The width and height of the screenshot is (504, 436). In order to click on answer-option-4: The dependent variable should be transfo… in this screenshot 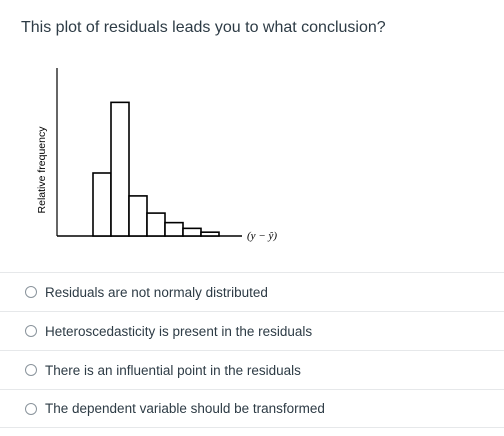, I will do `click(252, 408)`.